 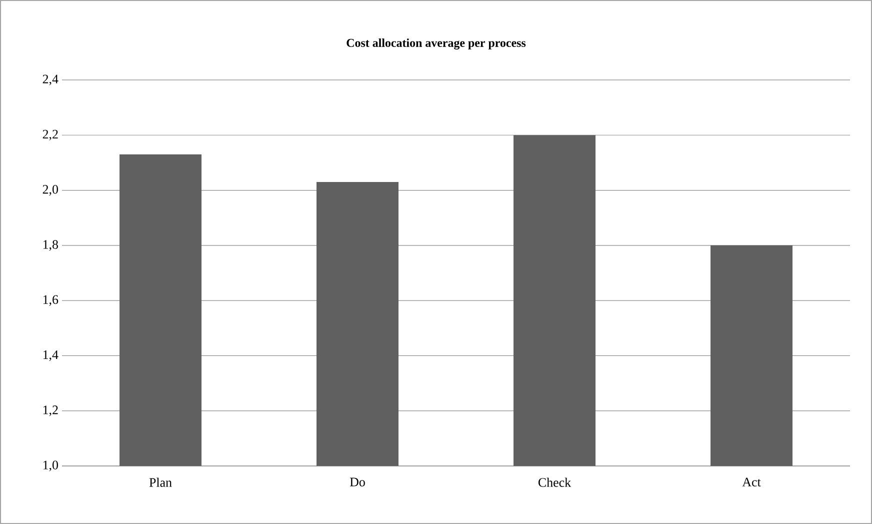 What do you see at coordinates (751, 482) in the screenshot?
I see `x-tick-label: Act` at bounding box center [751, 482].